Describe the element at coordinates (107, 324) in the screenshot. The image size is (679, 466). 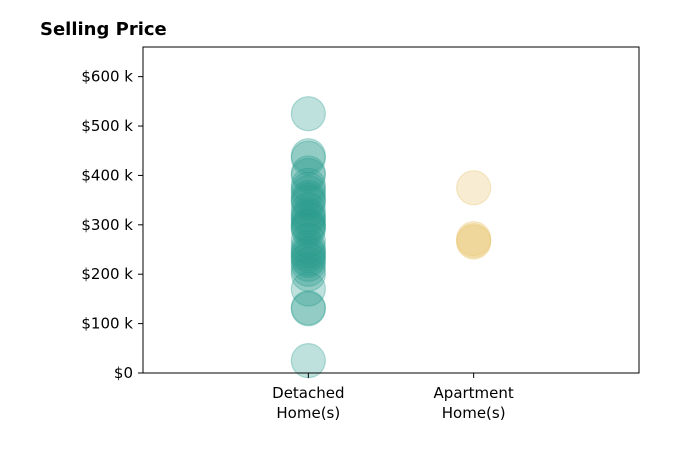
I see `y-tick-label: $100 k` at that location.